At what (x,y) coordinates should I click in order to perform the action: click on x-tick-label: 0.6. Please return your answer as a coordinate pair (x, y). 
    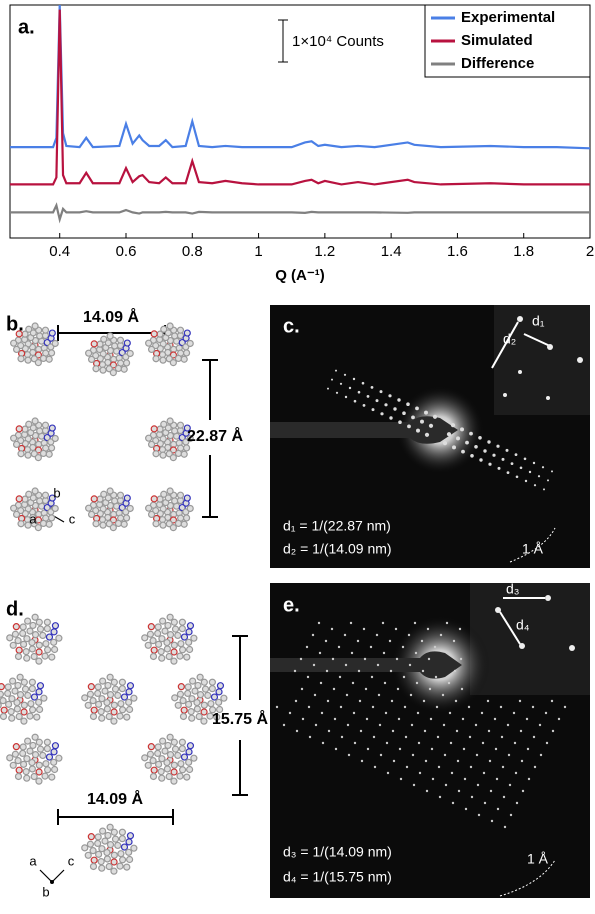
    Looking at the image, I should click on (126, 251).